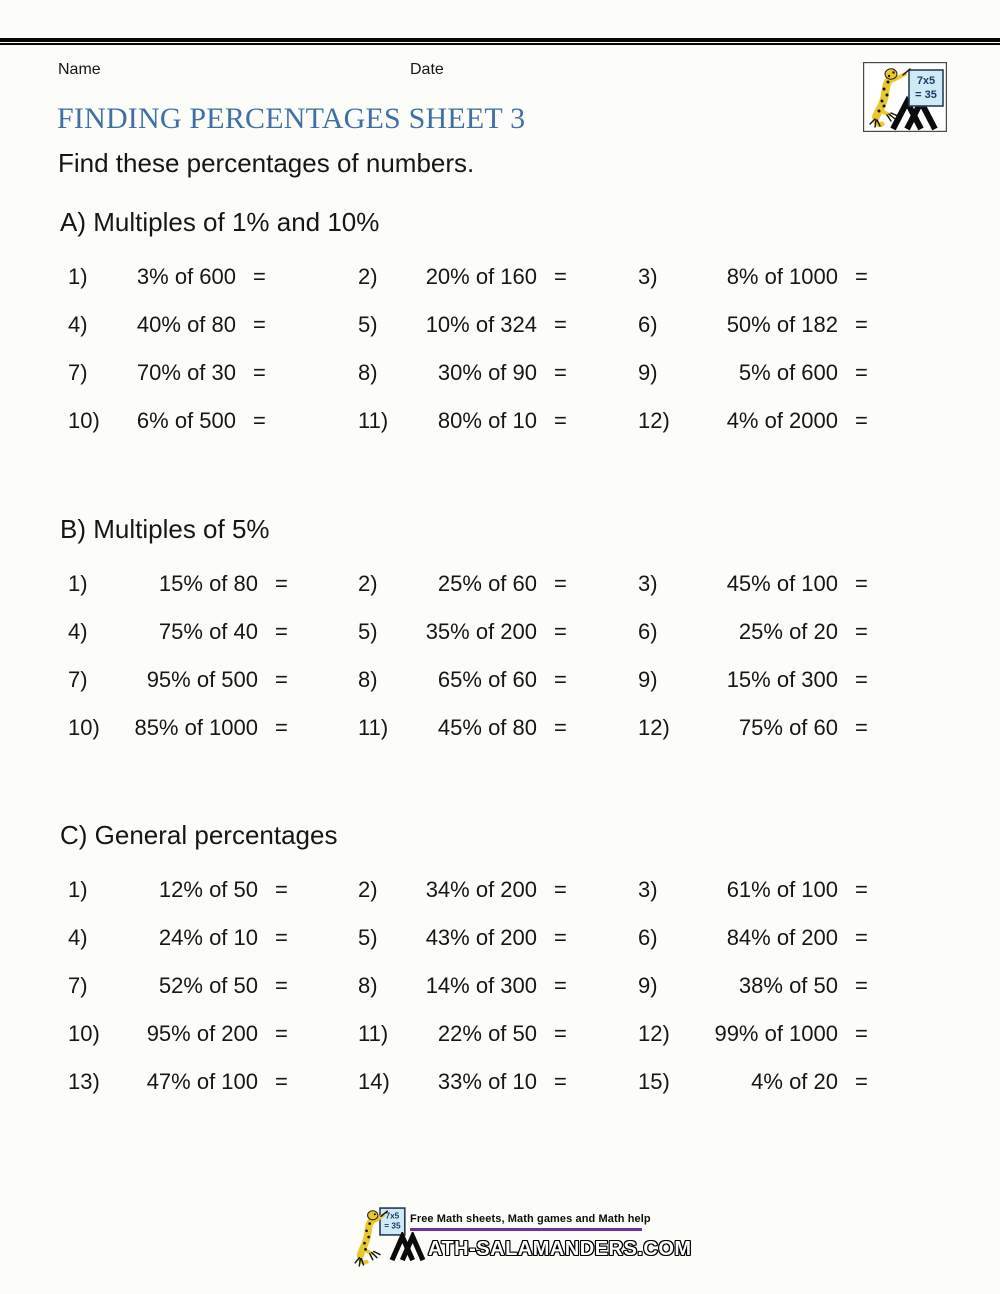  What do you see at coordinates (788, 985) in the screenshot?
I see `problem-expression: 38% of 50` at bounding box center [788, 985].